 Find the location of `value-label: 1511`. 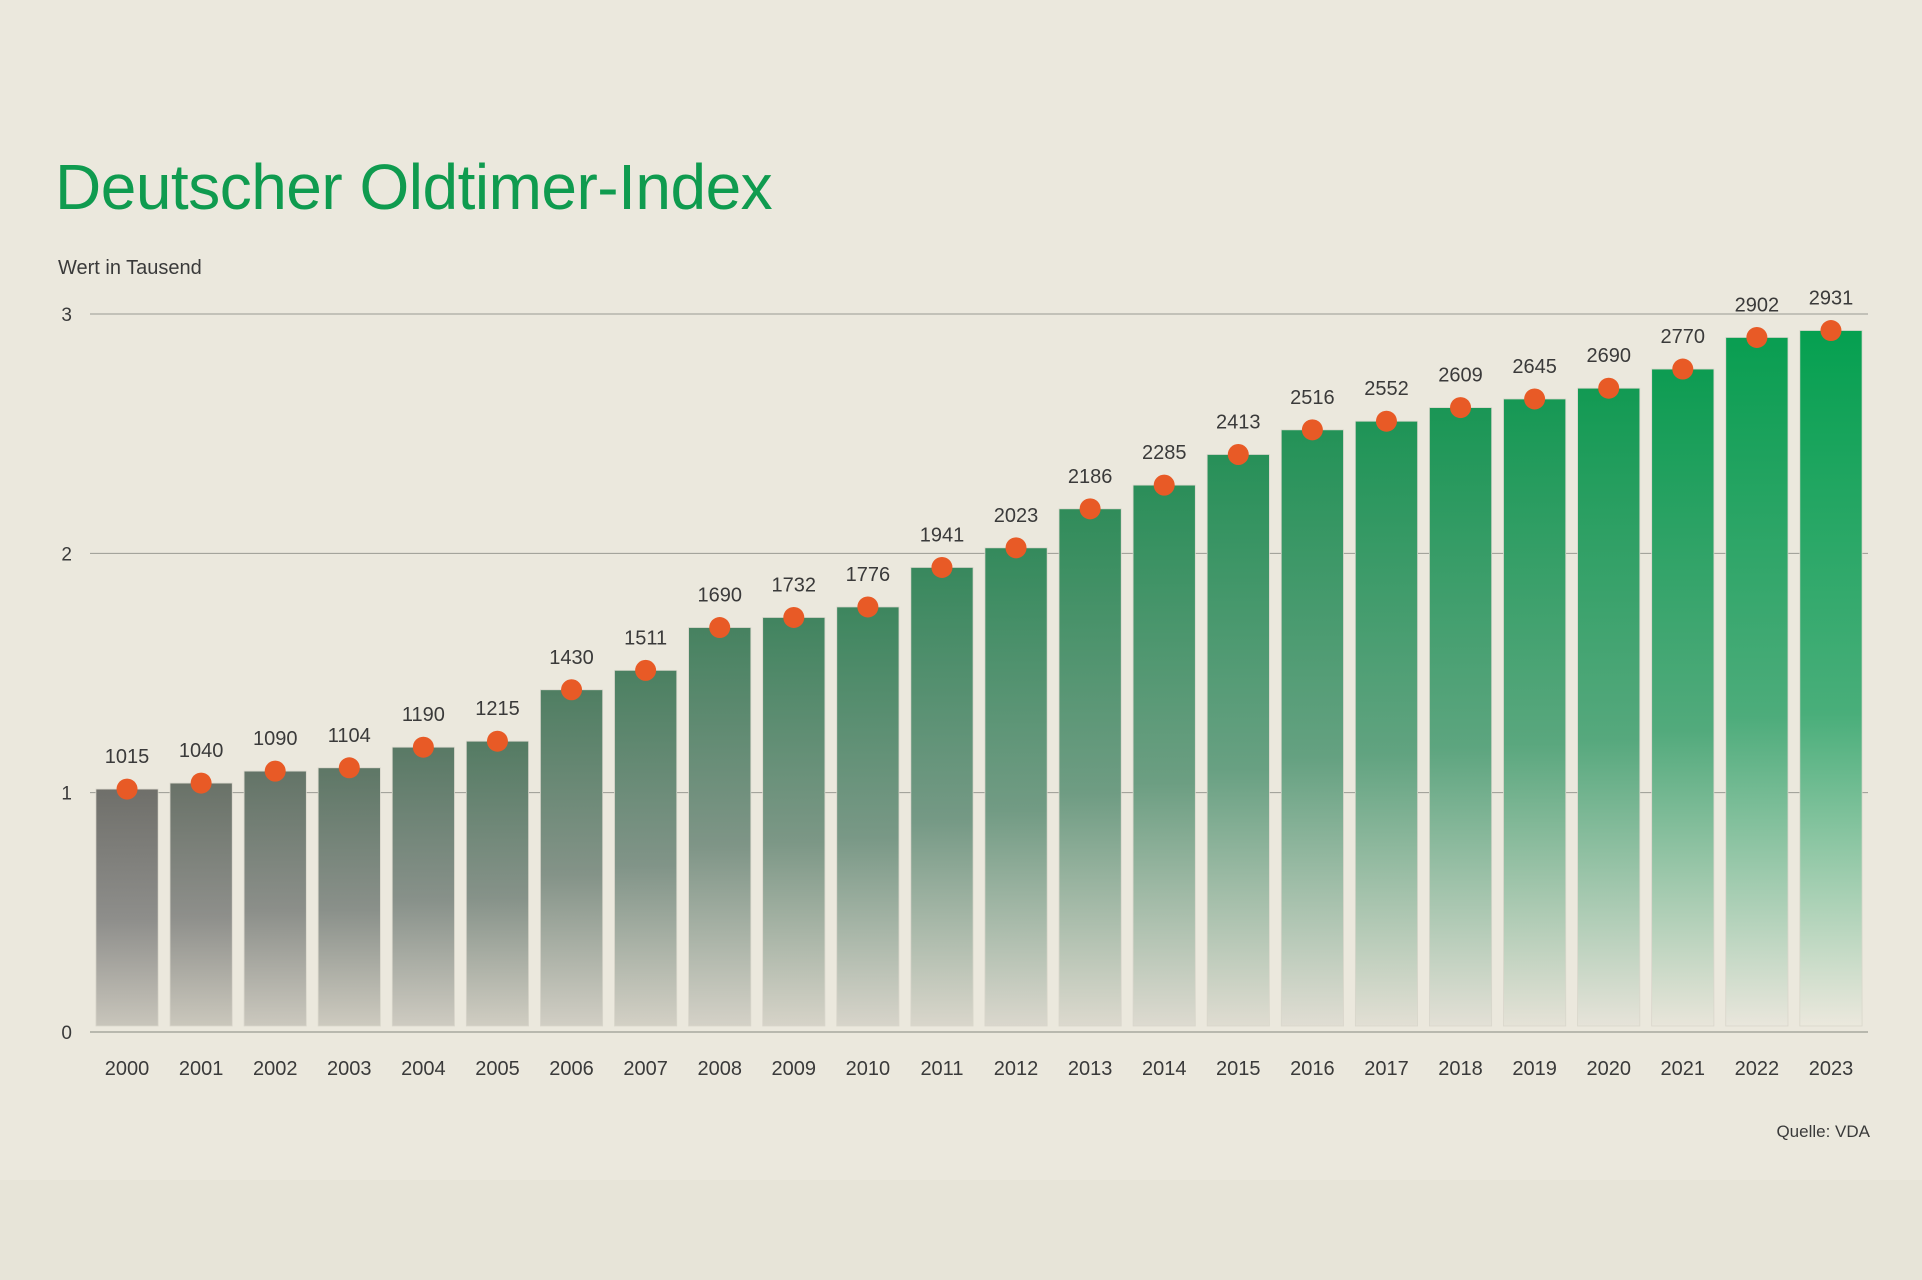

value-label: 1511 is located at coordinates (645, 638).